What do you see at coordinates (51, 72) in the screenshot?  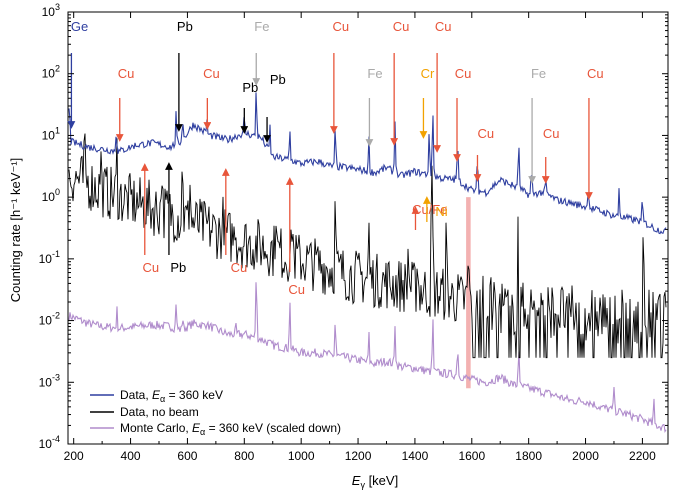 I see `y-tick-label: 10²` at bounding box center [51, 72].